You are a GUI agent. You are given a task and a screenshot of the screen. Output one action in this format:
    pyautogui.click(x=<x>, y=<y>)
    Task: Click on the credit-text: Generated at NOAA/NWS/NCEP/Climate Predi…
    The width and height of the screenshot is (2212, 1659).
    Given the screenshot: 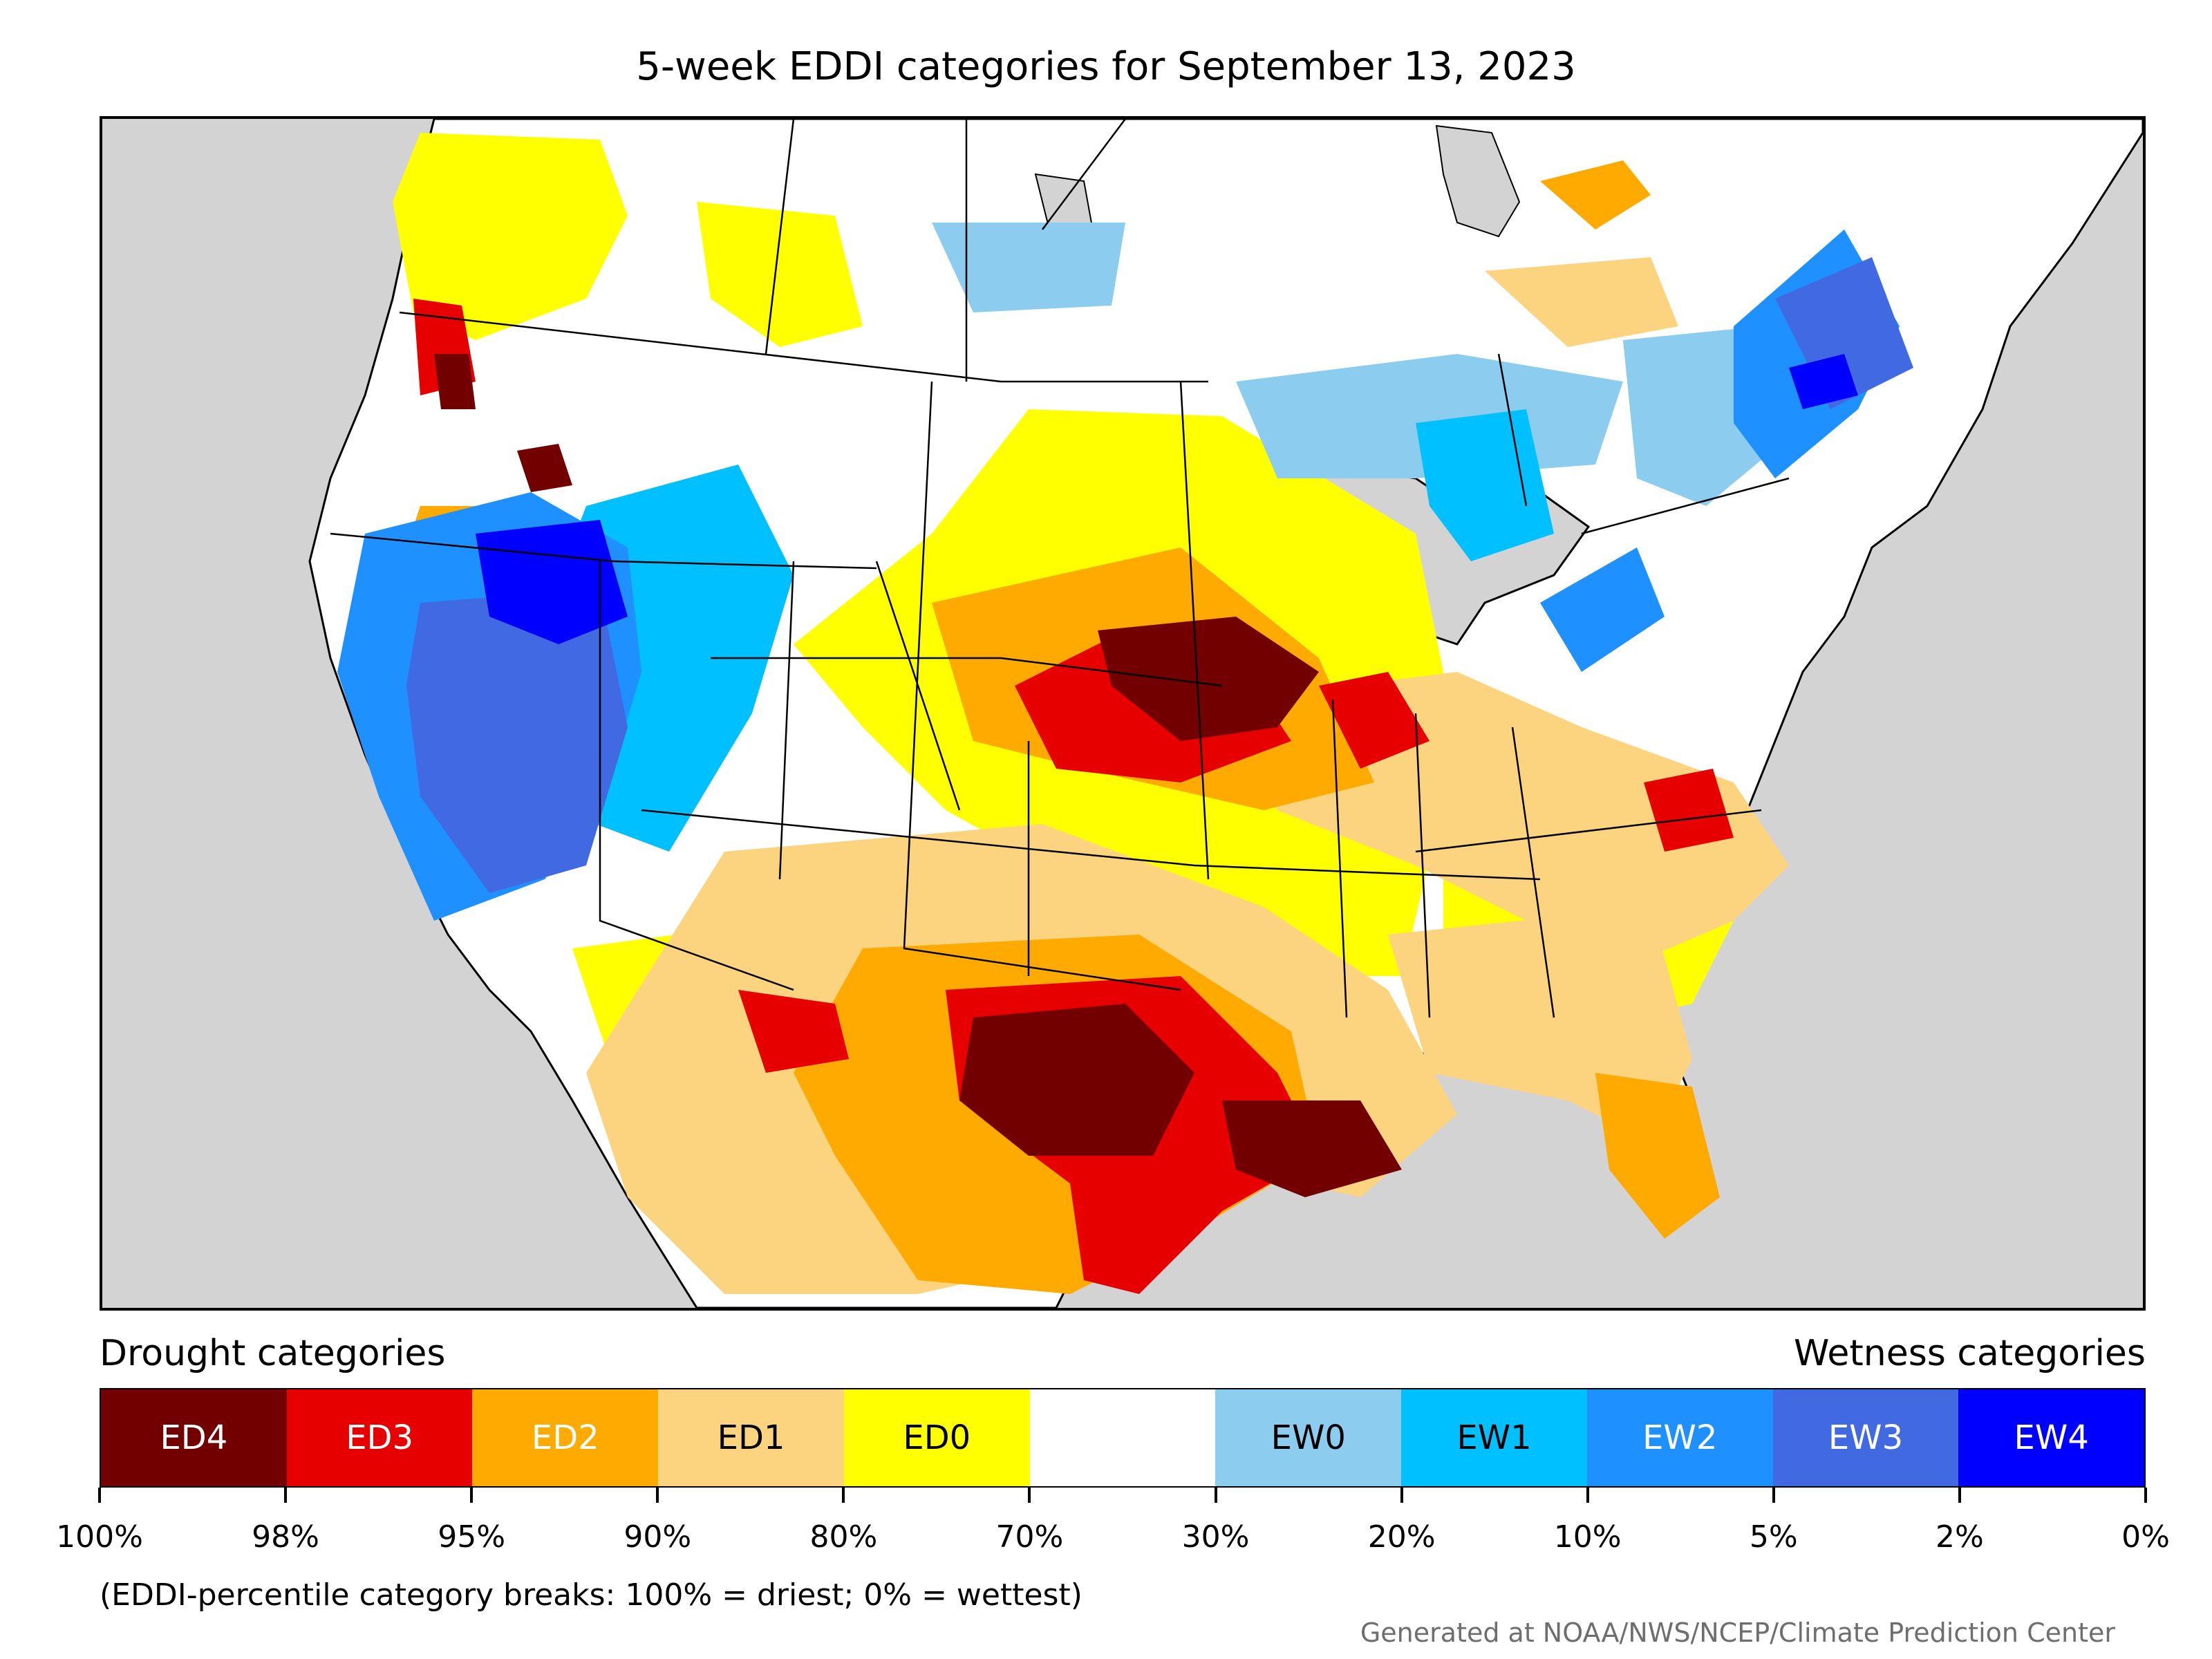 What is the action you would take?
    pyautogui.click(x=1737, y=1633)
    